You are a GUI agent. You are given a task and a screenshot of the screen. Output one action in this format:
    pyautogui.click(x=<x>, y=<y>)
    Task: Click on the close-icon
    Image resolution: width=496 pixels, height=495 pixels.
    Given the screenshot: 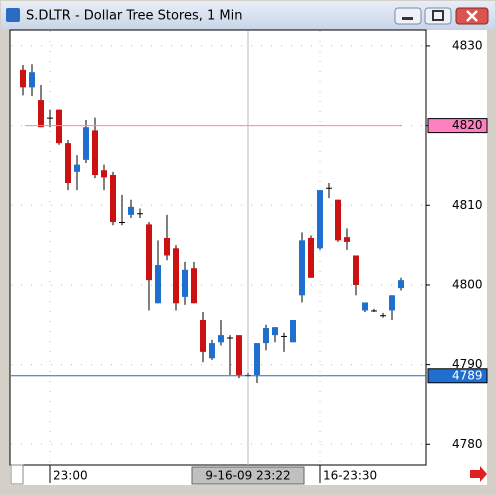 What is the action you would take?
    pyautogui.click(x=472, y=16)
    